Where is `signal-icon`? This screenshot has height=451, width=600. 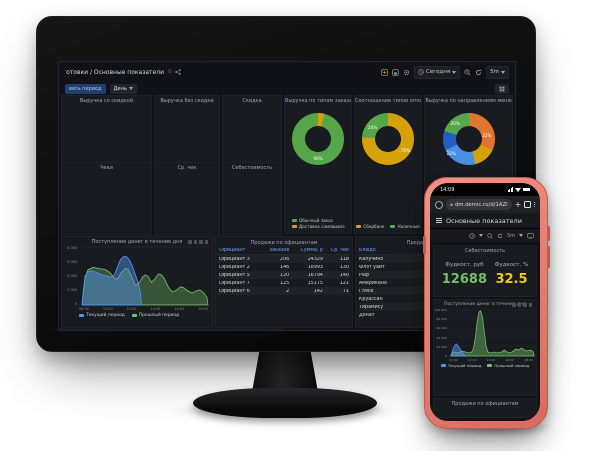
signal-icon is located at coordinates (510, 189).